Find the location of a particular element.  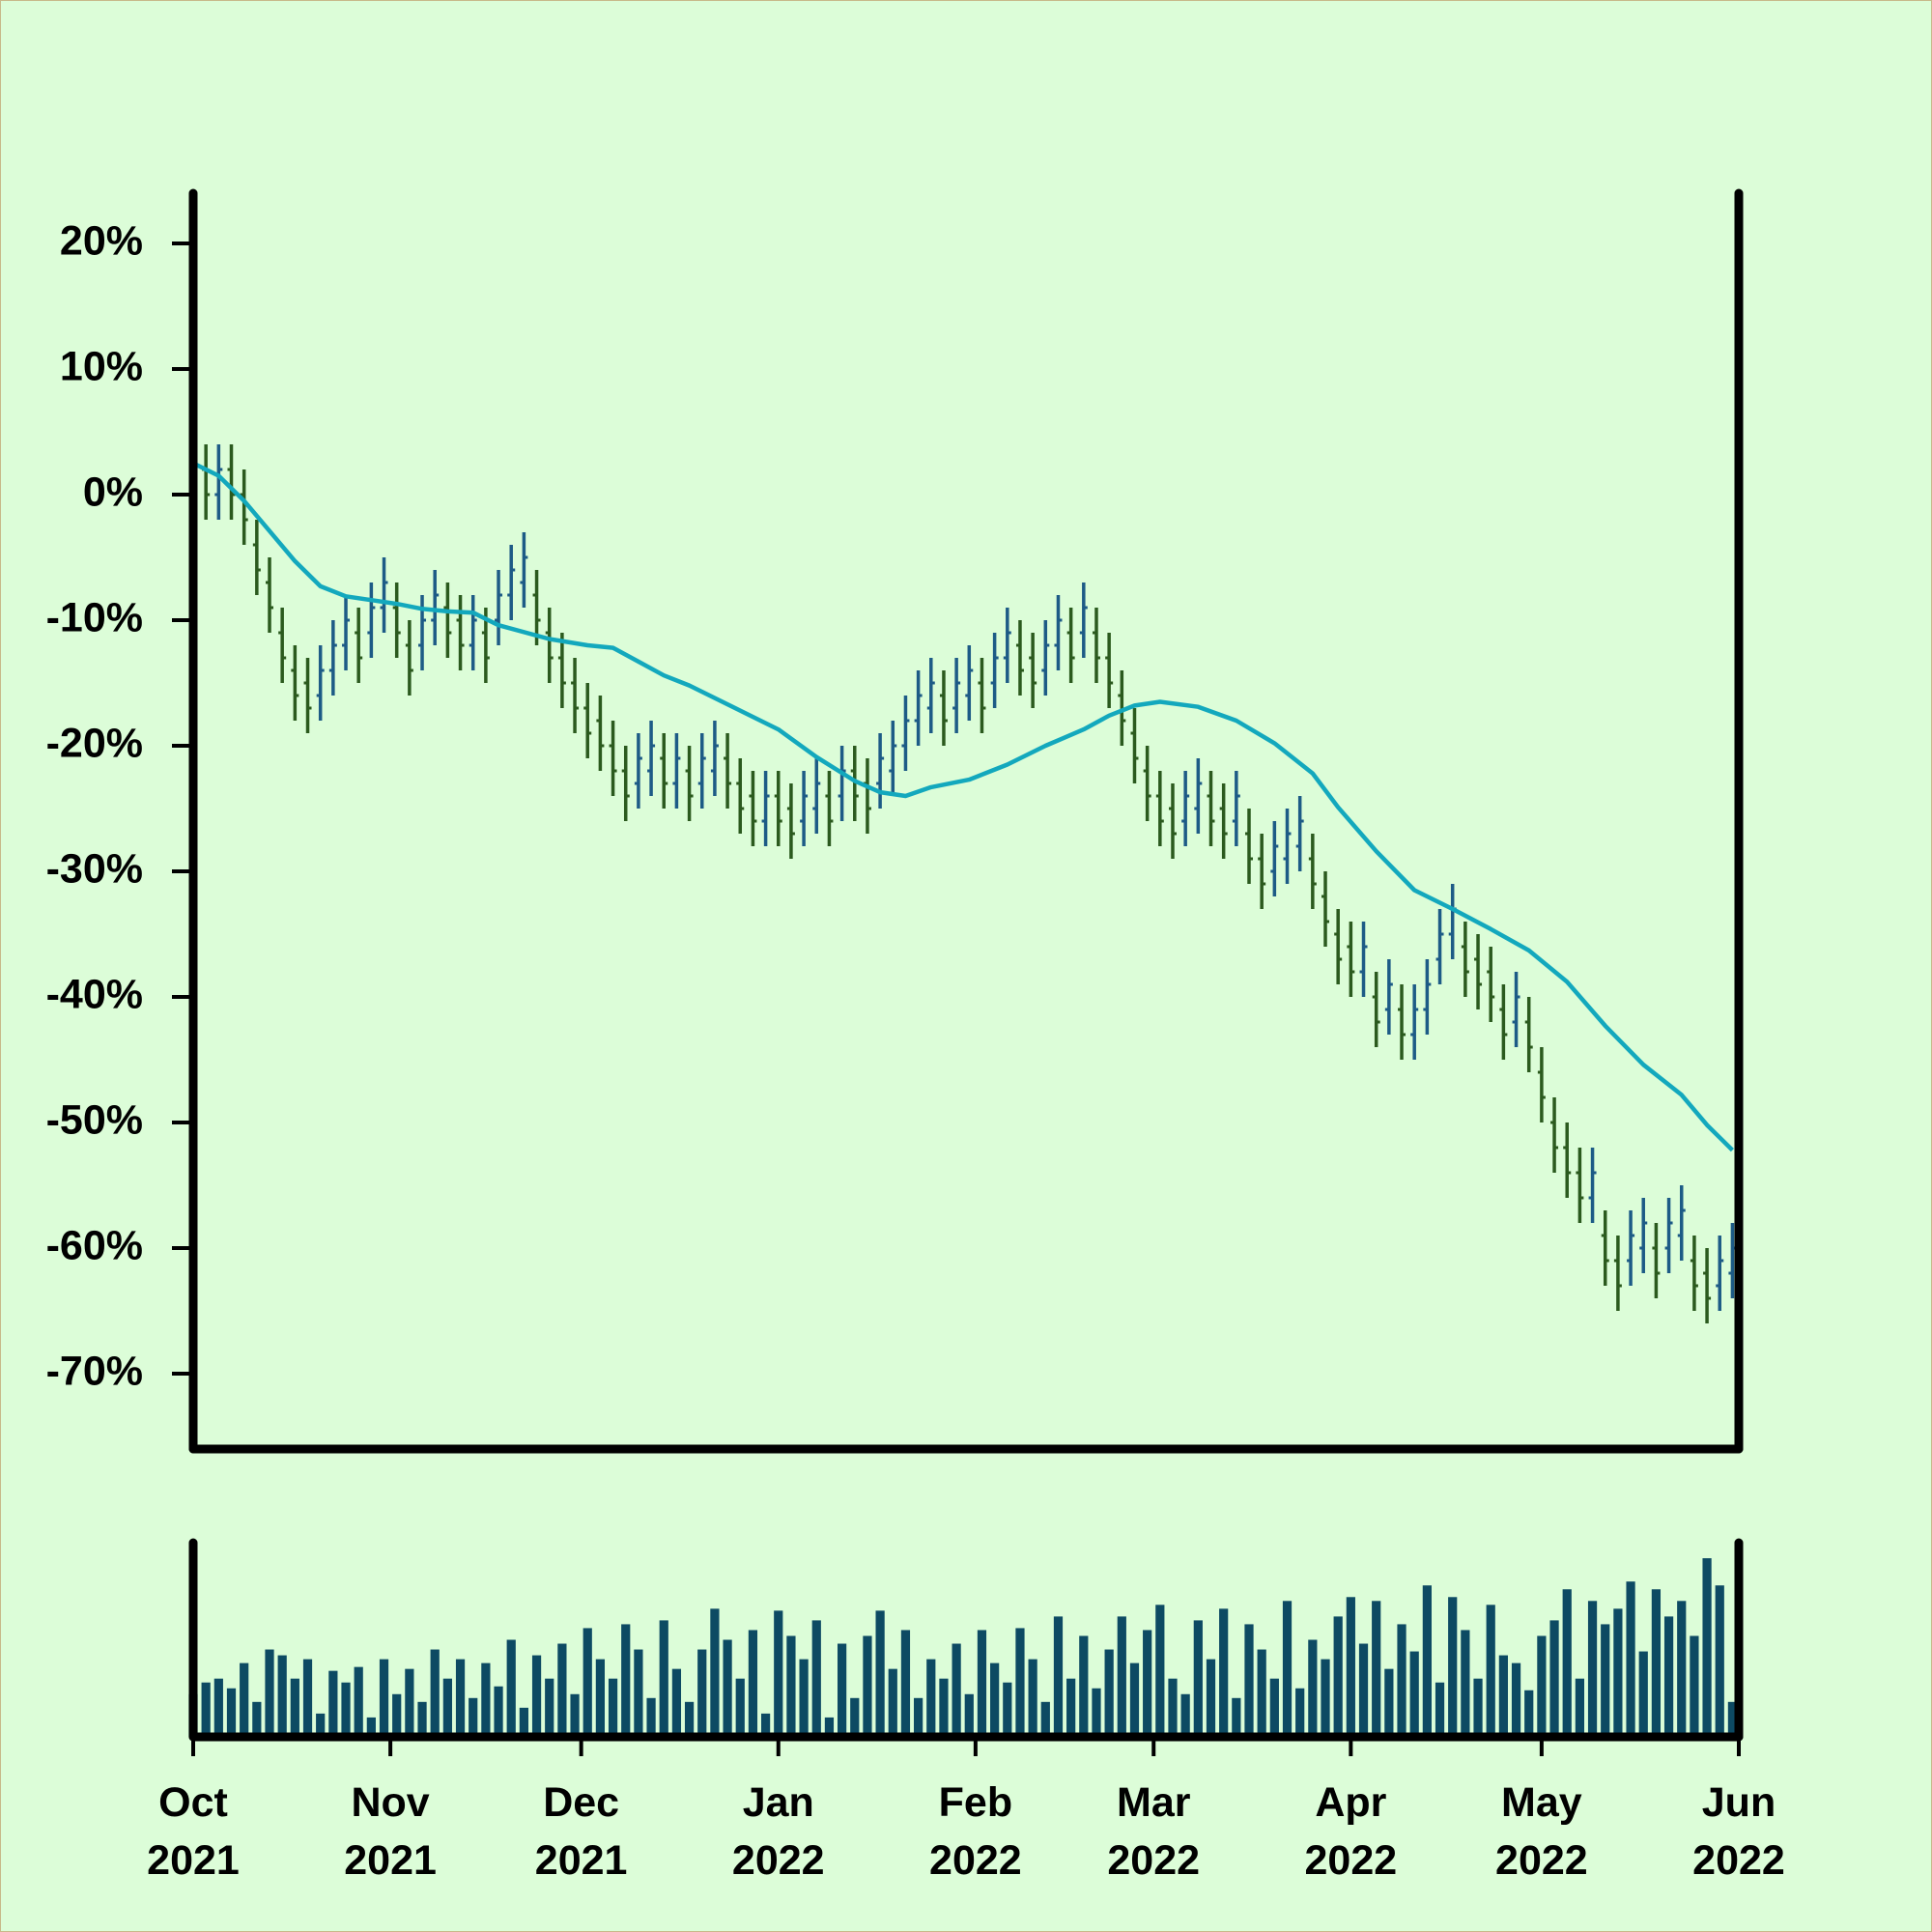

x-tick-label: Jun 2022 is located at coordinates (1738, 1831).